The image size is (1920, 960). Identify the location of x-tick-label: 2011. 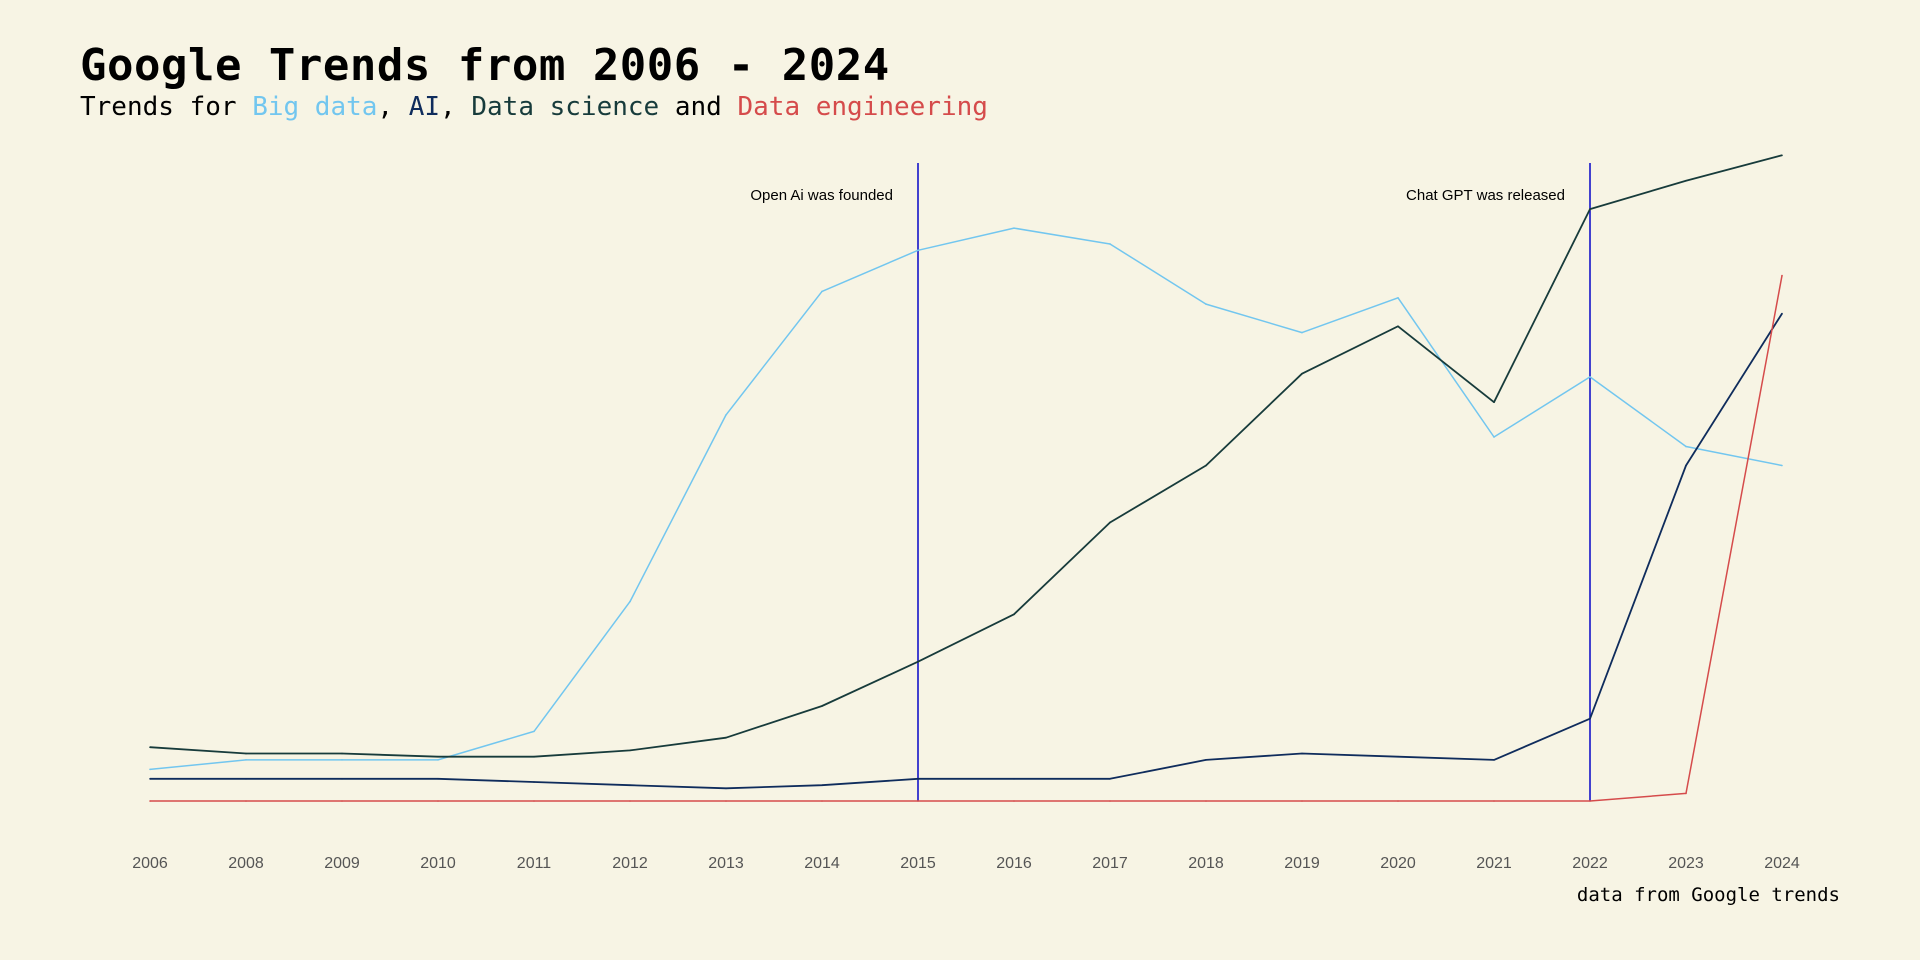
(534, 863).